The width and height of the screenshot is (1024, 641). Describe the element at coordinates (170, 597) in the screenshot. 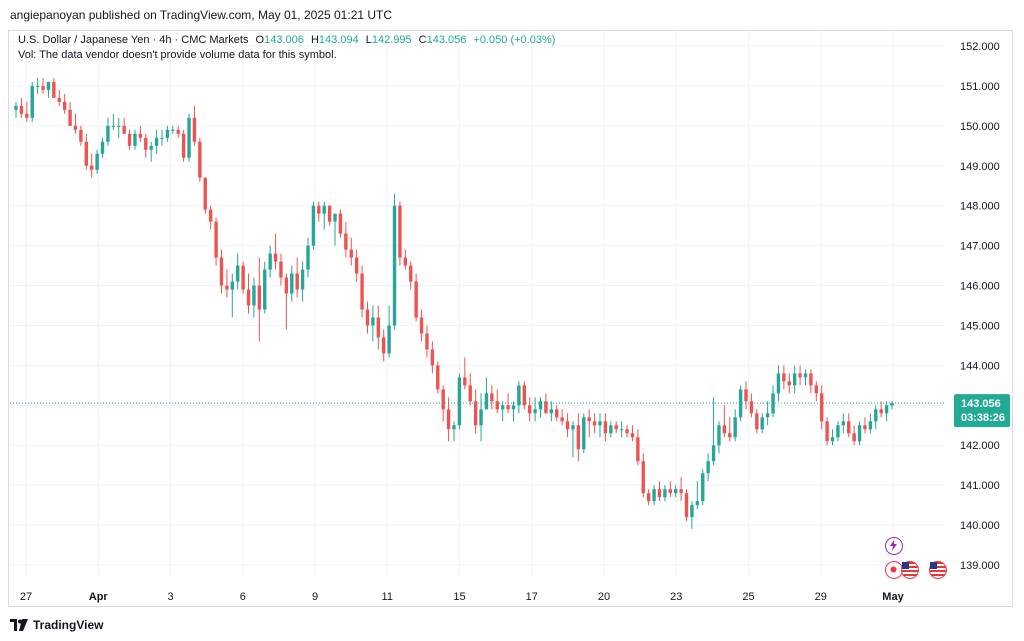

I see `x-tick-label: 3` at that location.